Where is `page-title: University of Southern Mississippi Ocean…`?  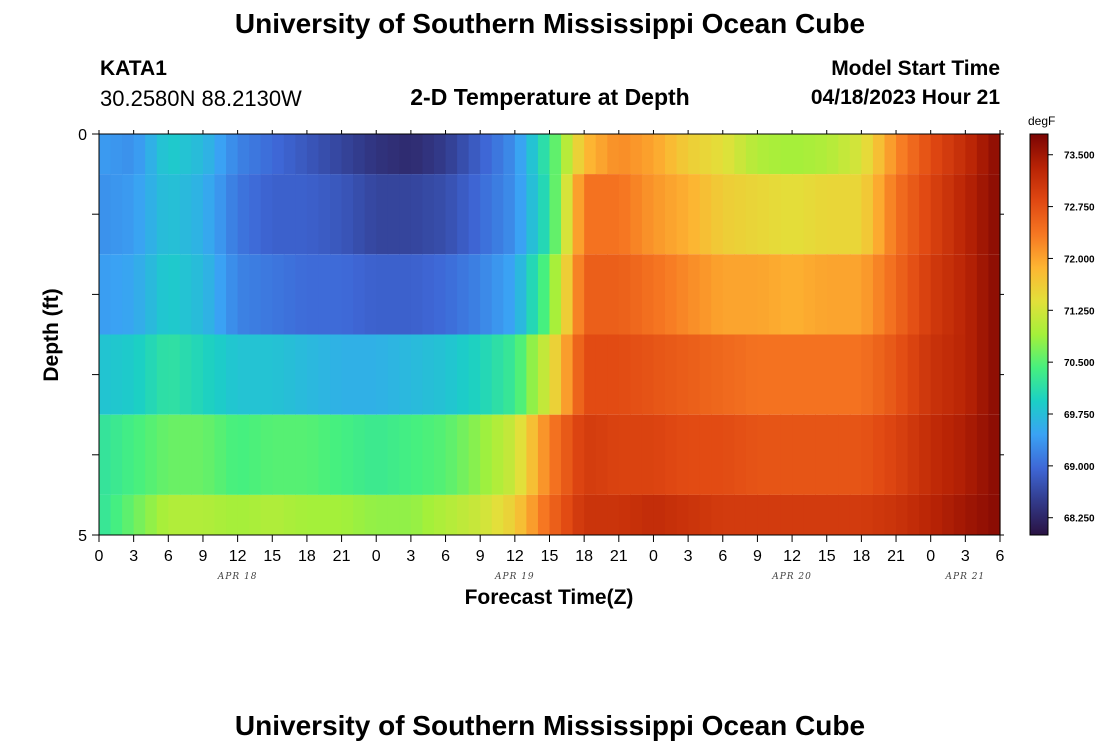
page-title: University of Southern Mississippi Ocean… is located at coordinates (550, 23).